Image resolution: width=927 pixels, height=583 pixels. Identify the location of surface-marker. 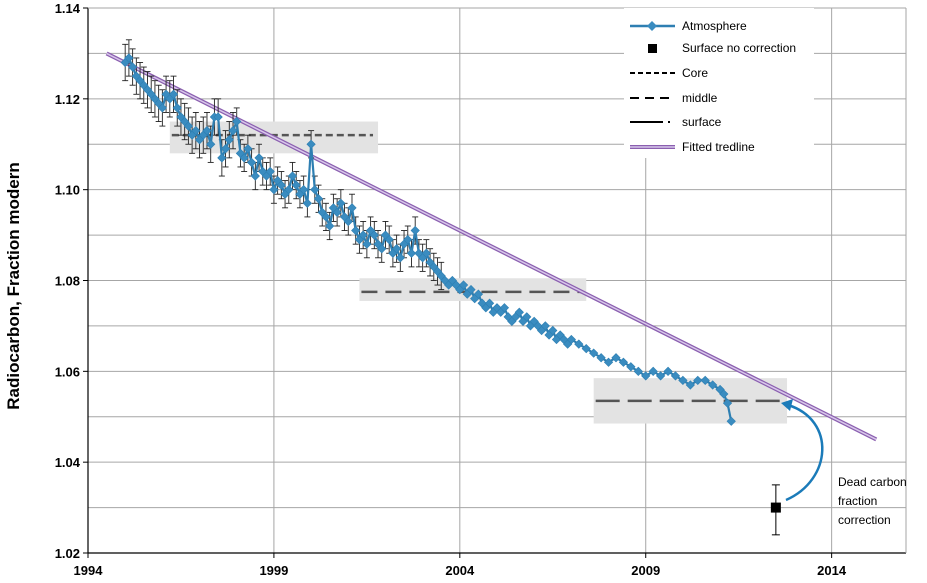
(775, 507).